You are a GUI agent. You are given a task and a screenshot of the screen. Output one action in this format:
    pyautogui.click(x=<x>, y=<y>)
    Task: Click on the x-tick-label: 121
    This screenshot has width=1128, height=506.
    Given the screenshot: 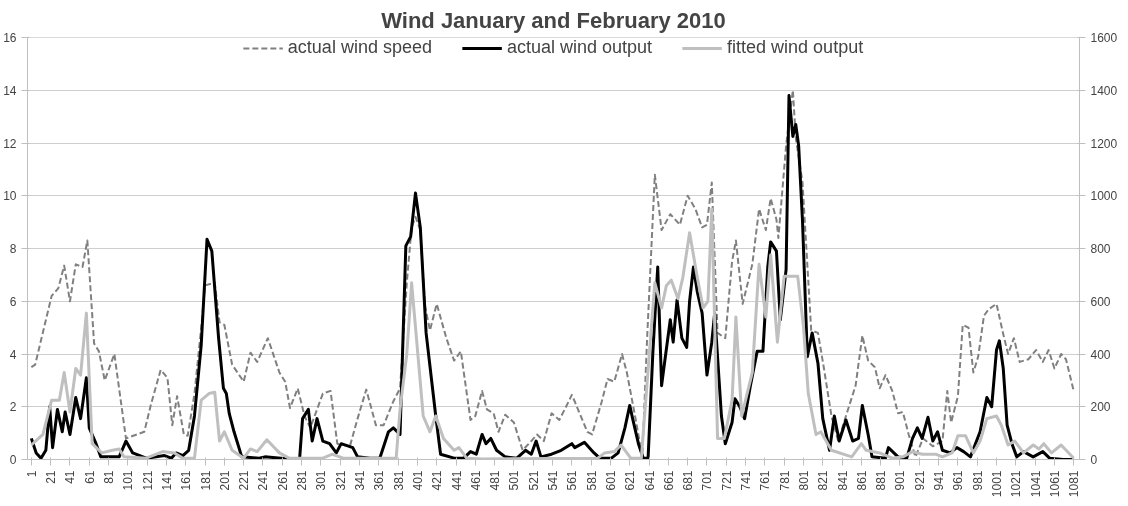 What is the action you would take?
    pyautogui.click(x=147, y=480)
    